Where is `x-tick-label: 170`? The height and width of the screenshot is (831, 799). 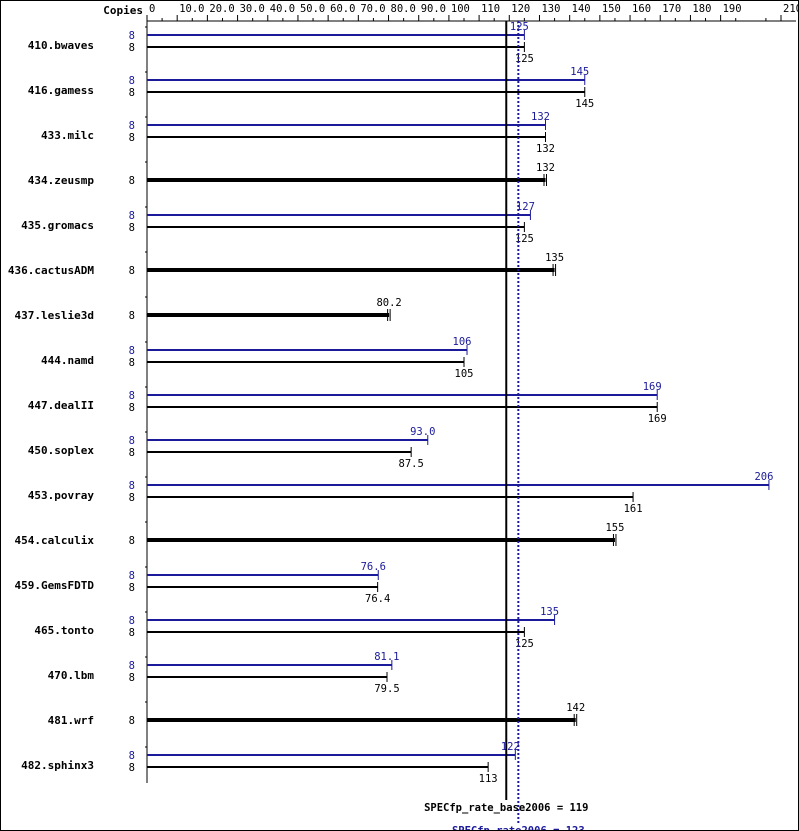 x-tick-label: 170 is located at coordinates (671, 9).